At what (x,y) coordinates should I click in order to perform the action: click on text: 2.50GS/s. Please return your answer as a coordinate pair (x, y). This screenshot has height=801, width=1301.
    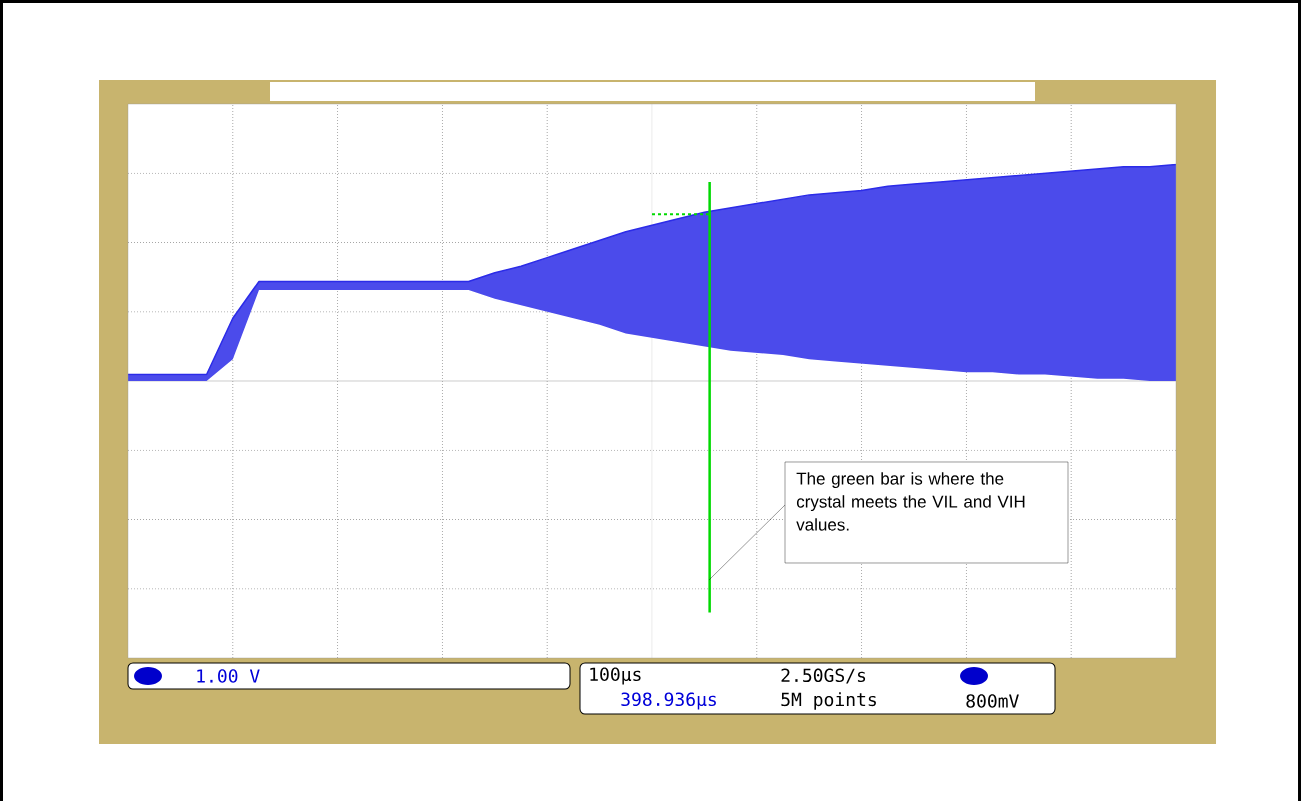
    Looking at the image, I should click on (823, 676).